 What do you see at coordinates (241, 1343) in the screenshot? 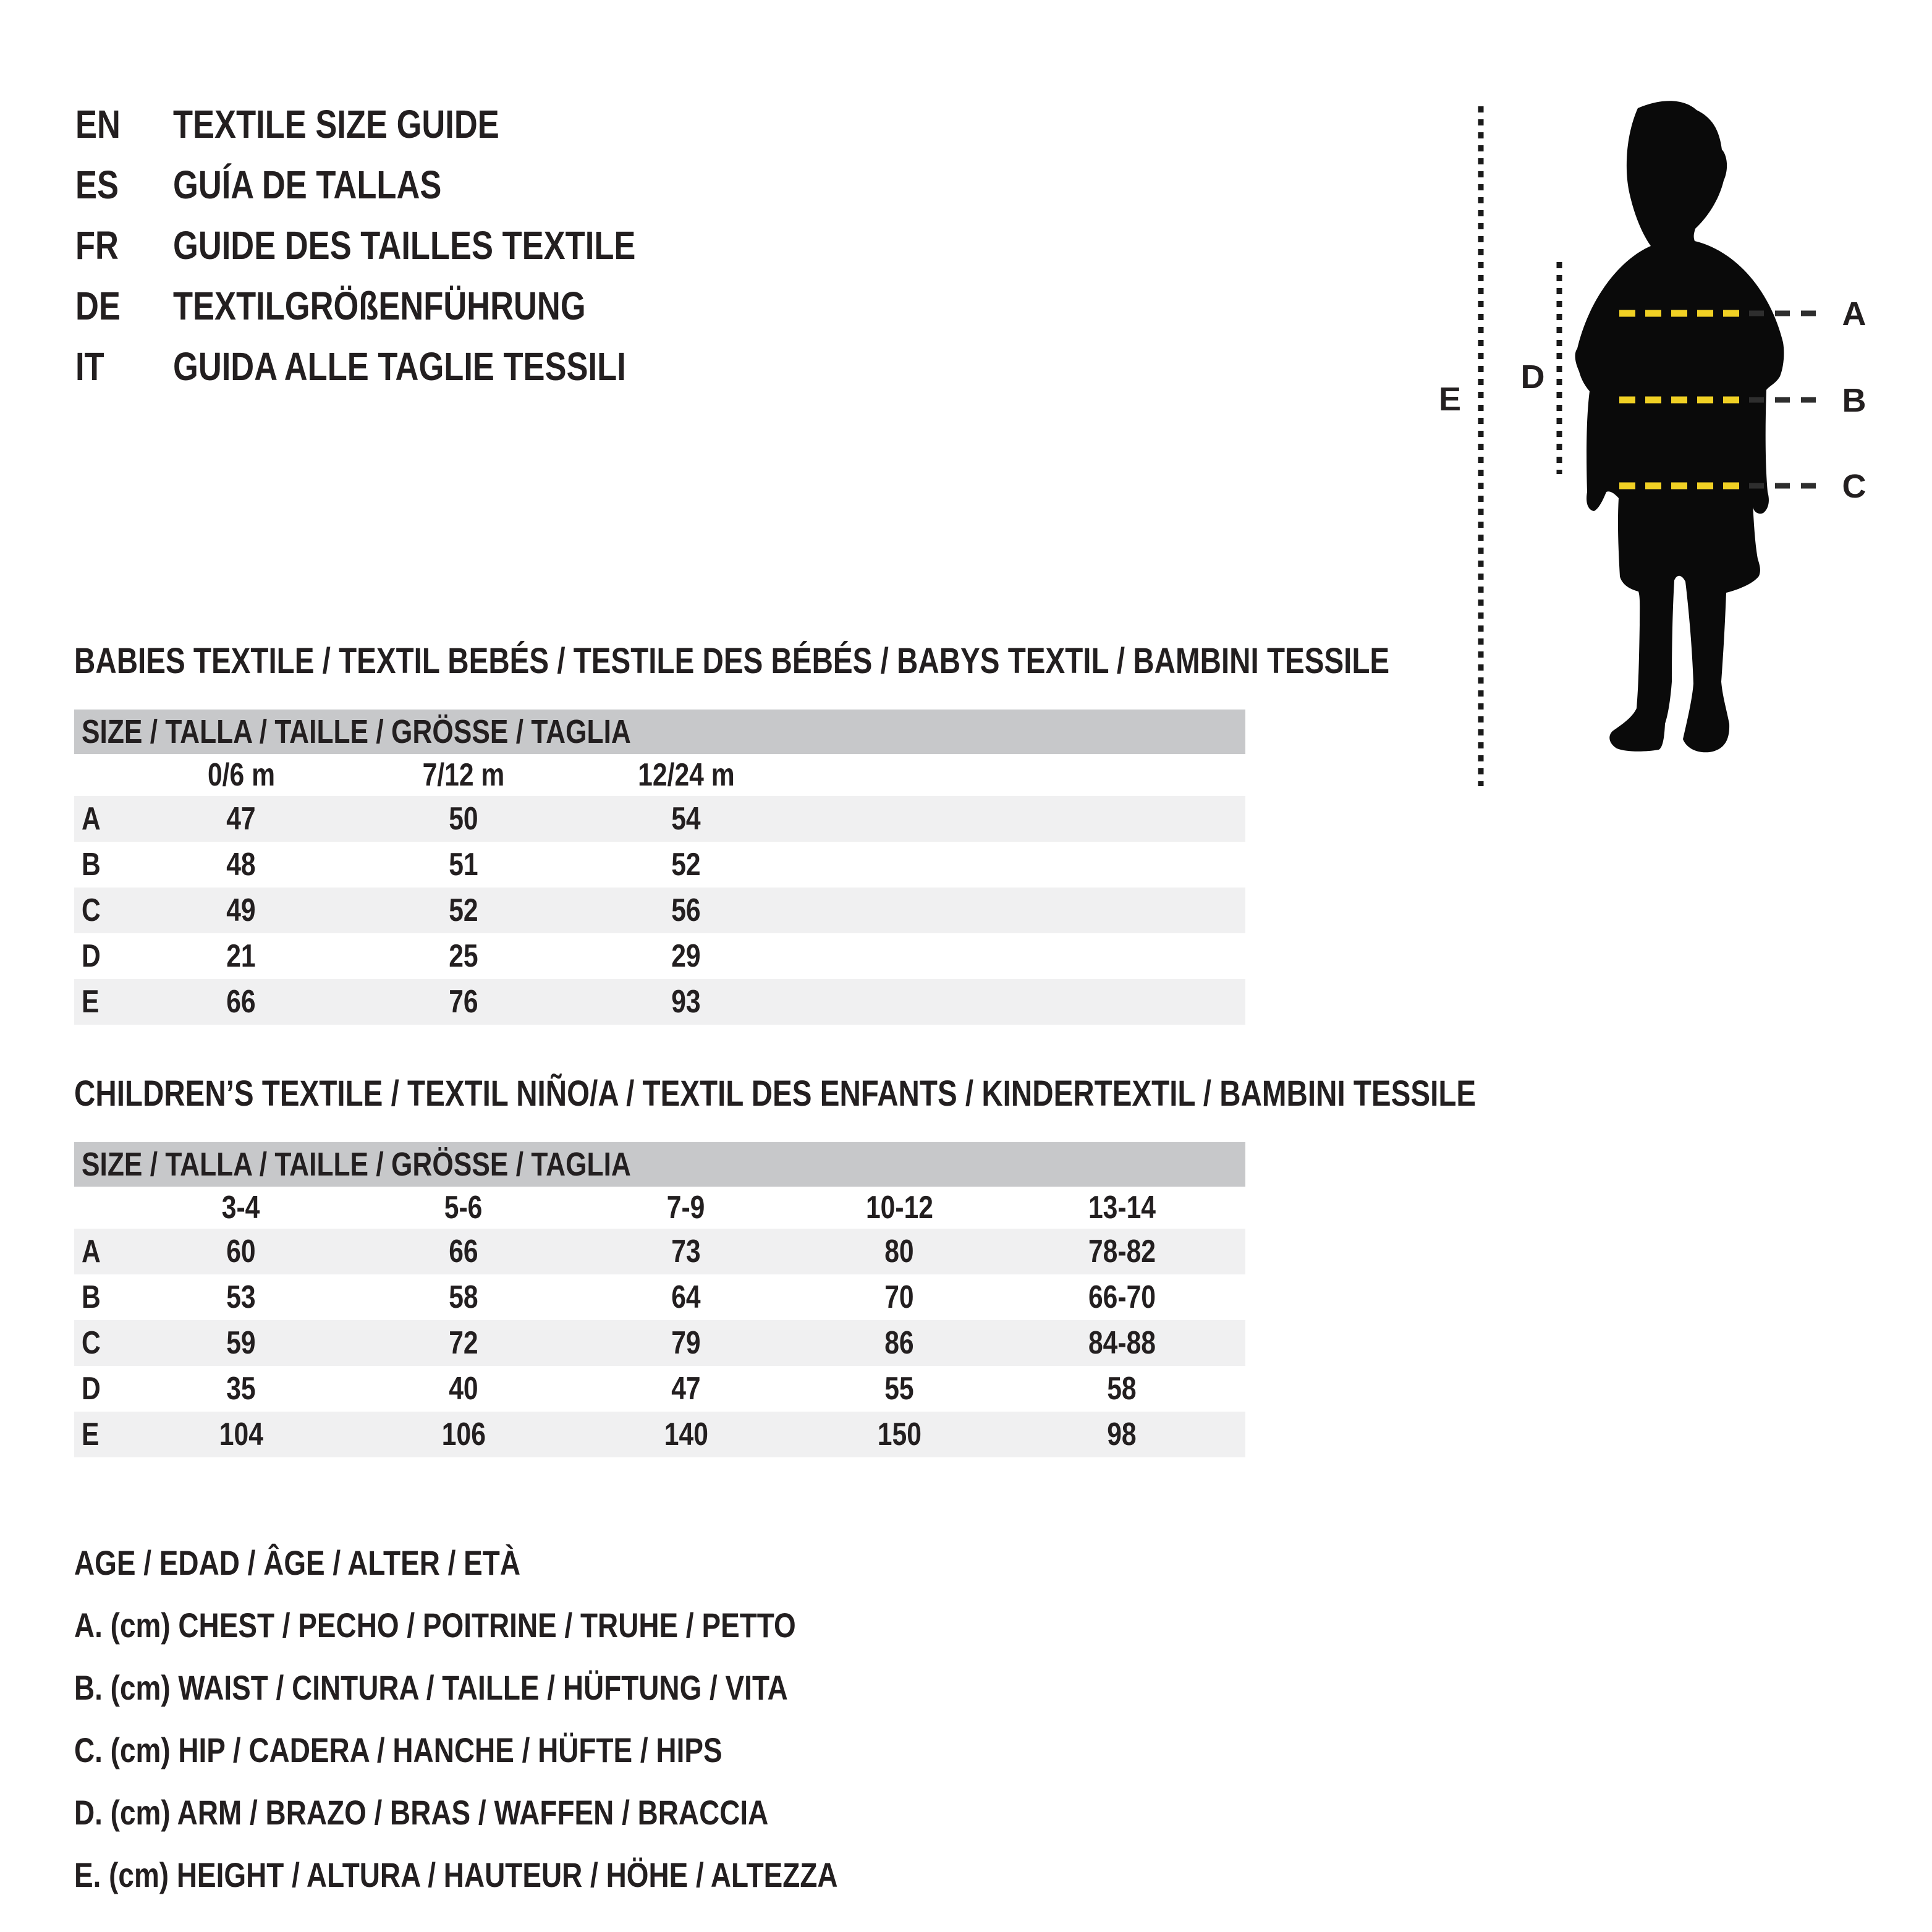
I see `cell: 59` at bounding box center [241, 1343].